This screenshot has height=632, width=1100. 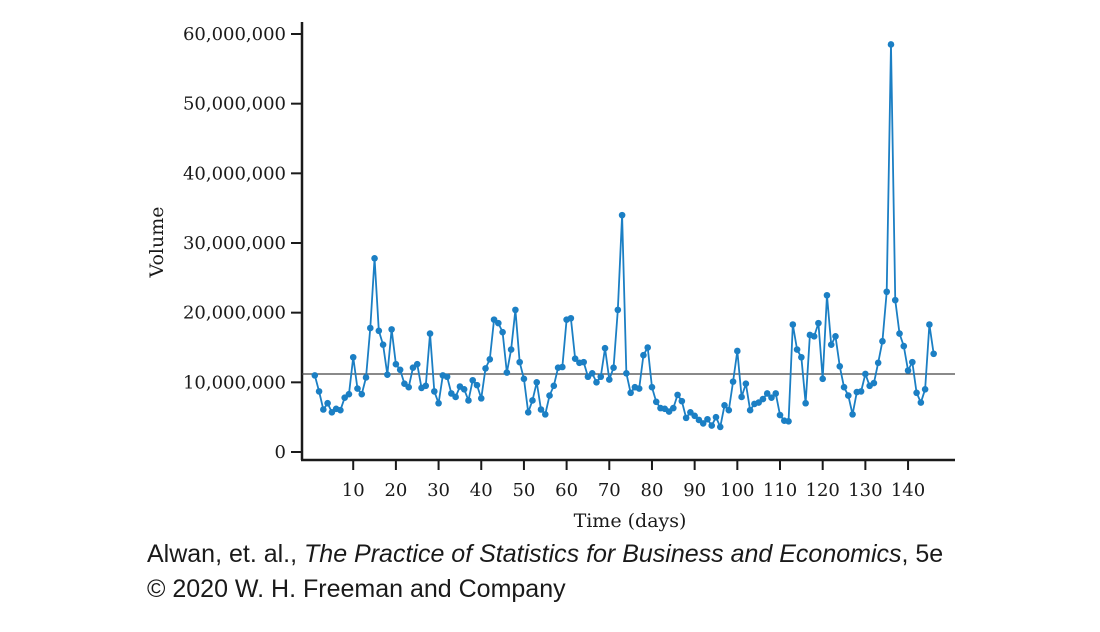 I want to click on x-tick-label: 60, so click(x=566, y=490).